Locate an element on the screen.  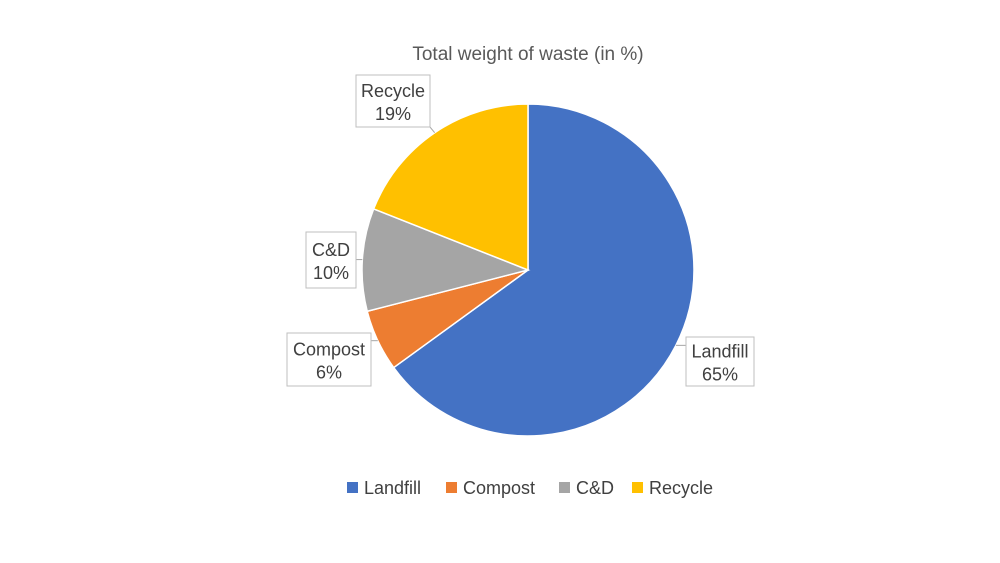
data-label-value: 65% is located at coordinates (720, 375).